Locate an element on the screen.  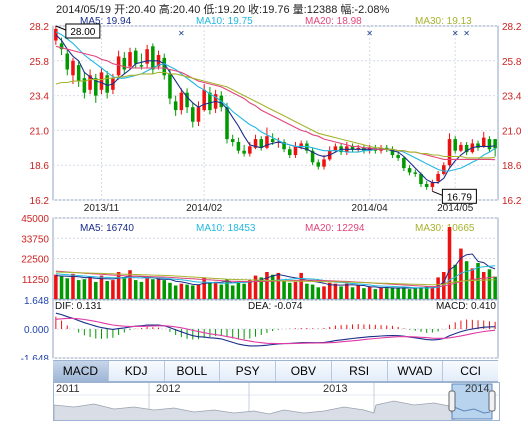
navigator-left-handle is located at coordinates (452, 401).